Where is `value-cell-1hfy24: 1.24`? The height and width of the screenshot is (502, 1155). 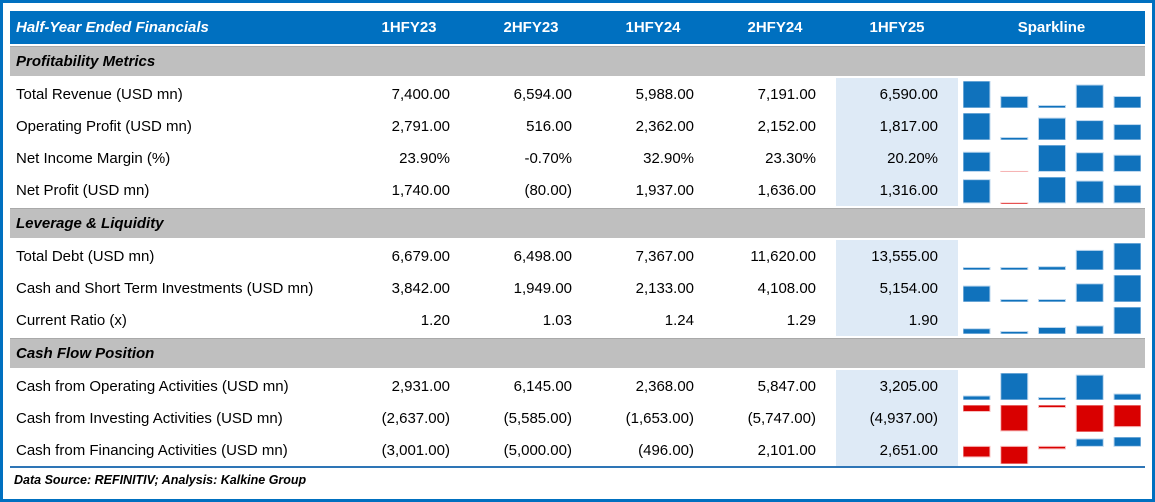
value-cell-1hfy24: 1.24 is located at coordinates (679, 320).